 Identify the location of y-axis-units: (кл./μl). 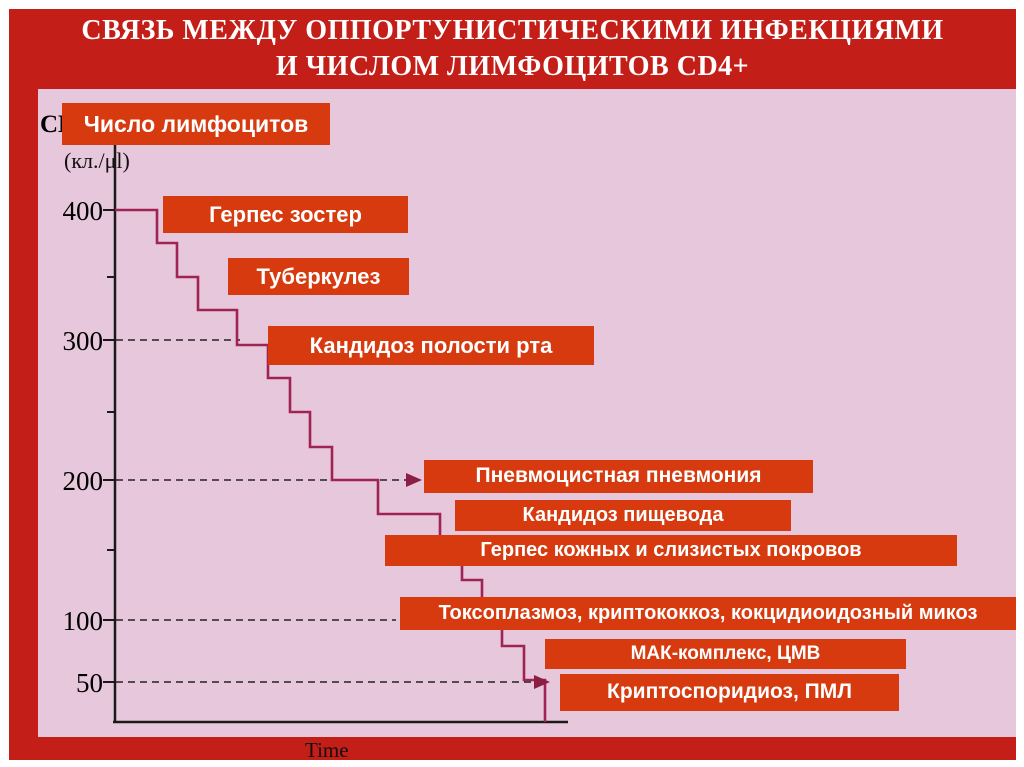
(97, 160).